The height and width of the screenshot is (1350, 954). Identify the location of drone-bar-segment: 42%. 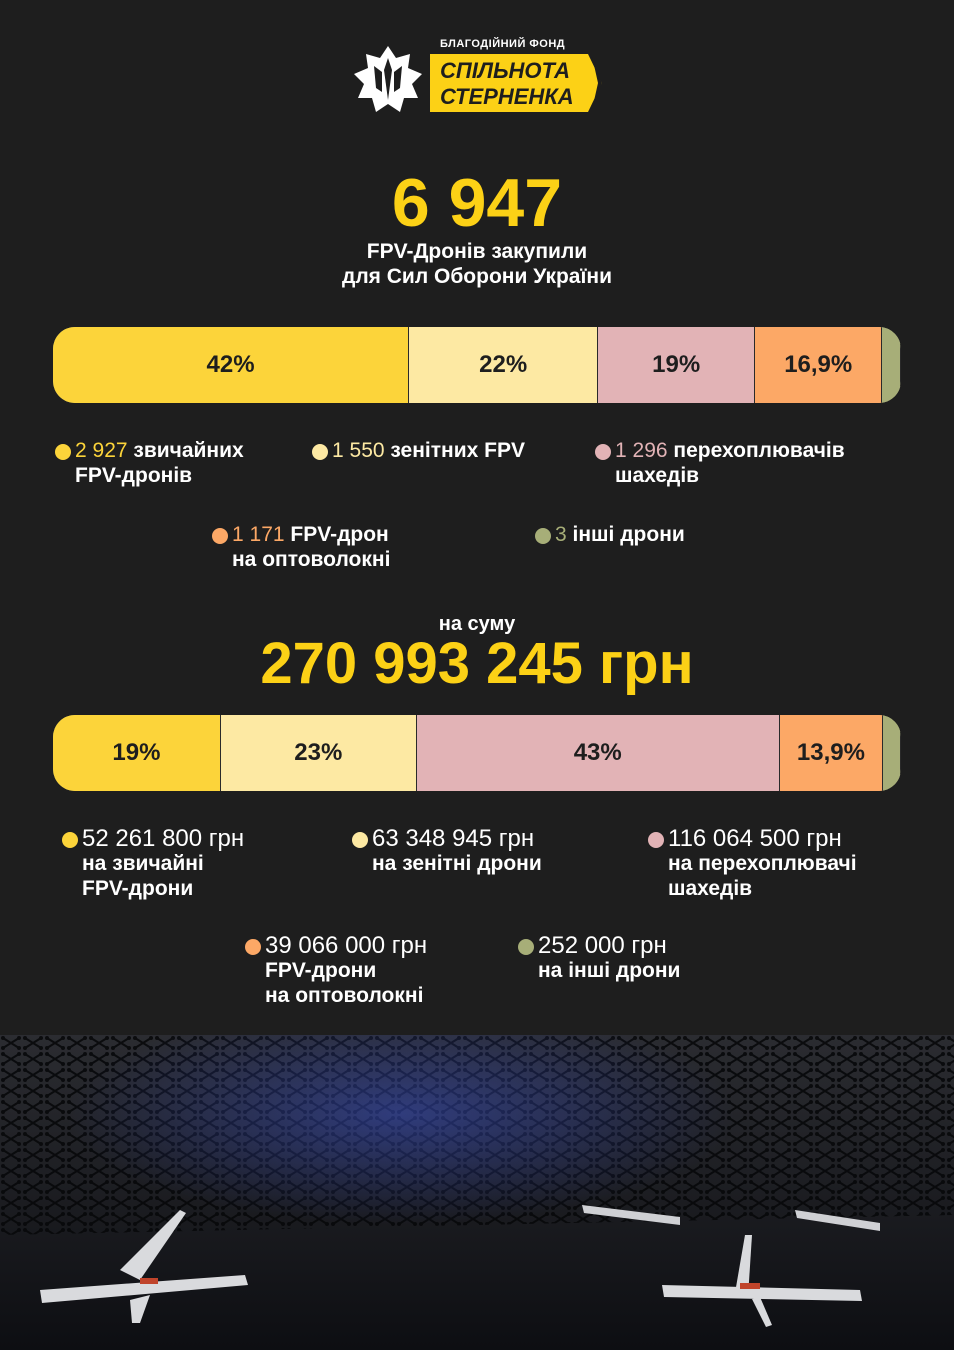
(231, 365).